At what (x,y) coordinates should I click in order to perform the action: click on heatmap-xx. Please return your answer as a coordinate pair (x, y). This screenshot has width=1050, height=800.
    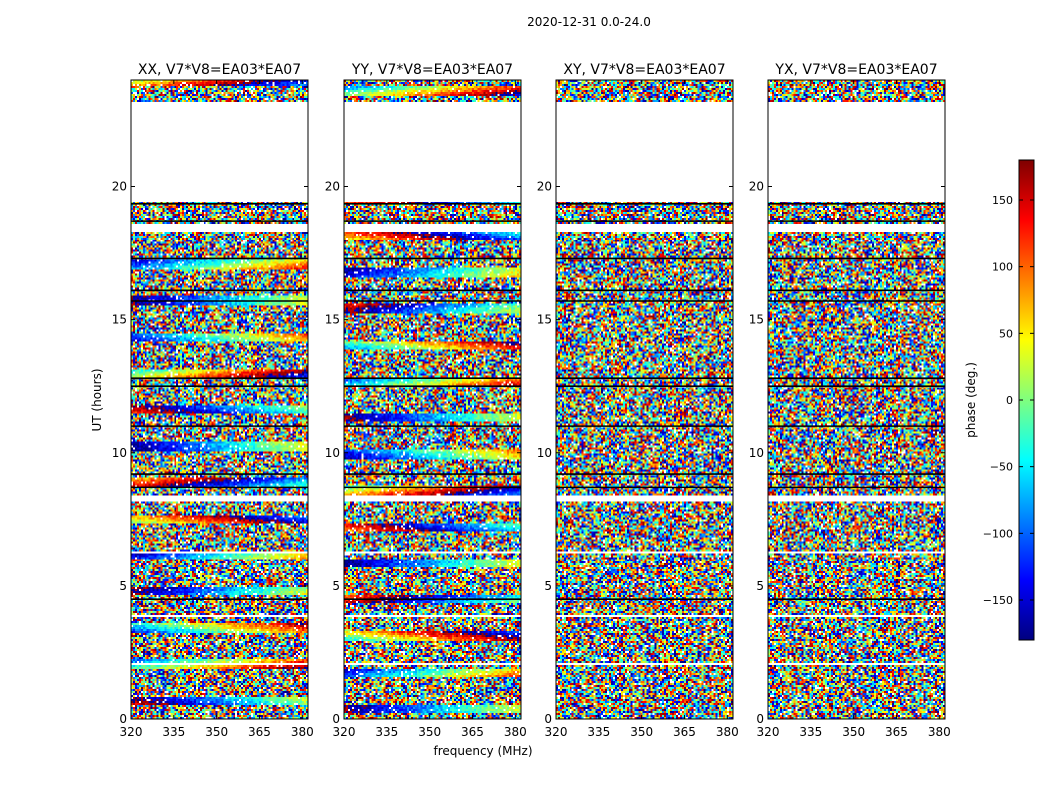
    Looking at the image, I should click on (219, 399).